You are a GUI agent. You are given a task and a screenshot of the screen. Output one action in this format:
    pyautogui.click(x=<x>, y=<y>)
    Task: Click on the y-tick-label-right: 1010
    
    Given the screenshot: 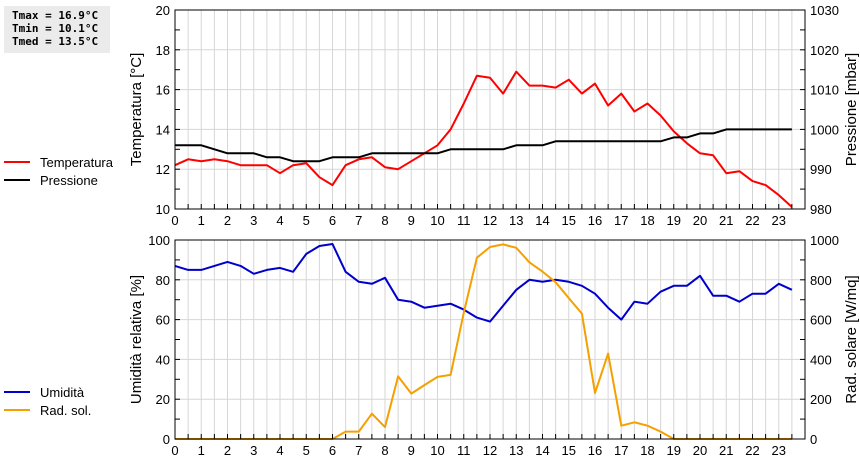 What is the action you would take?
    pyautogui.click(x=824, y=90)
    